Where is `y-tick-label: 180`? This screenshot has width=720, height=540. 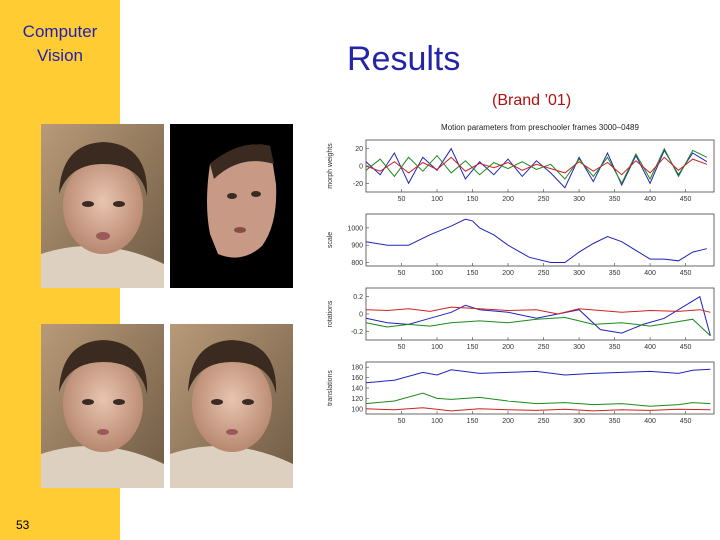
y-tick-label: 180 is located at coordinates (357, 368).